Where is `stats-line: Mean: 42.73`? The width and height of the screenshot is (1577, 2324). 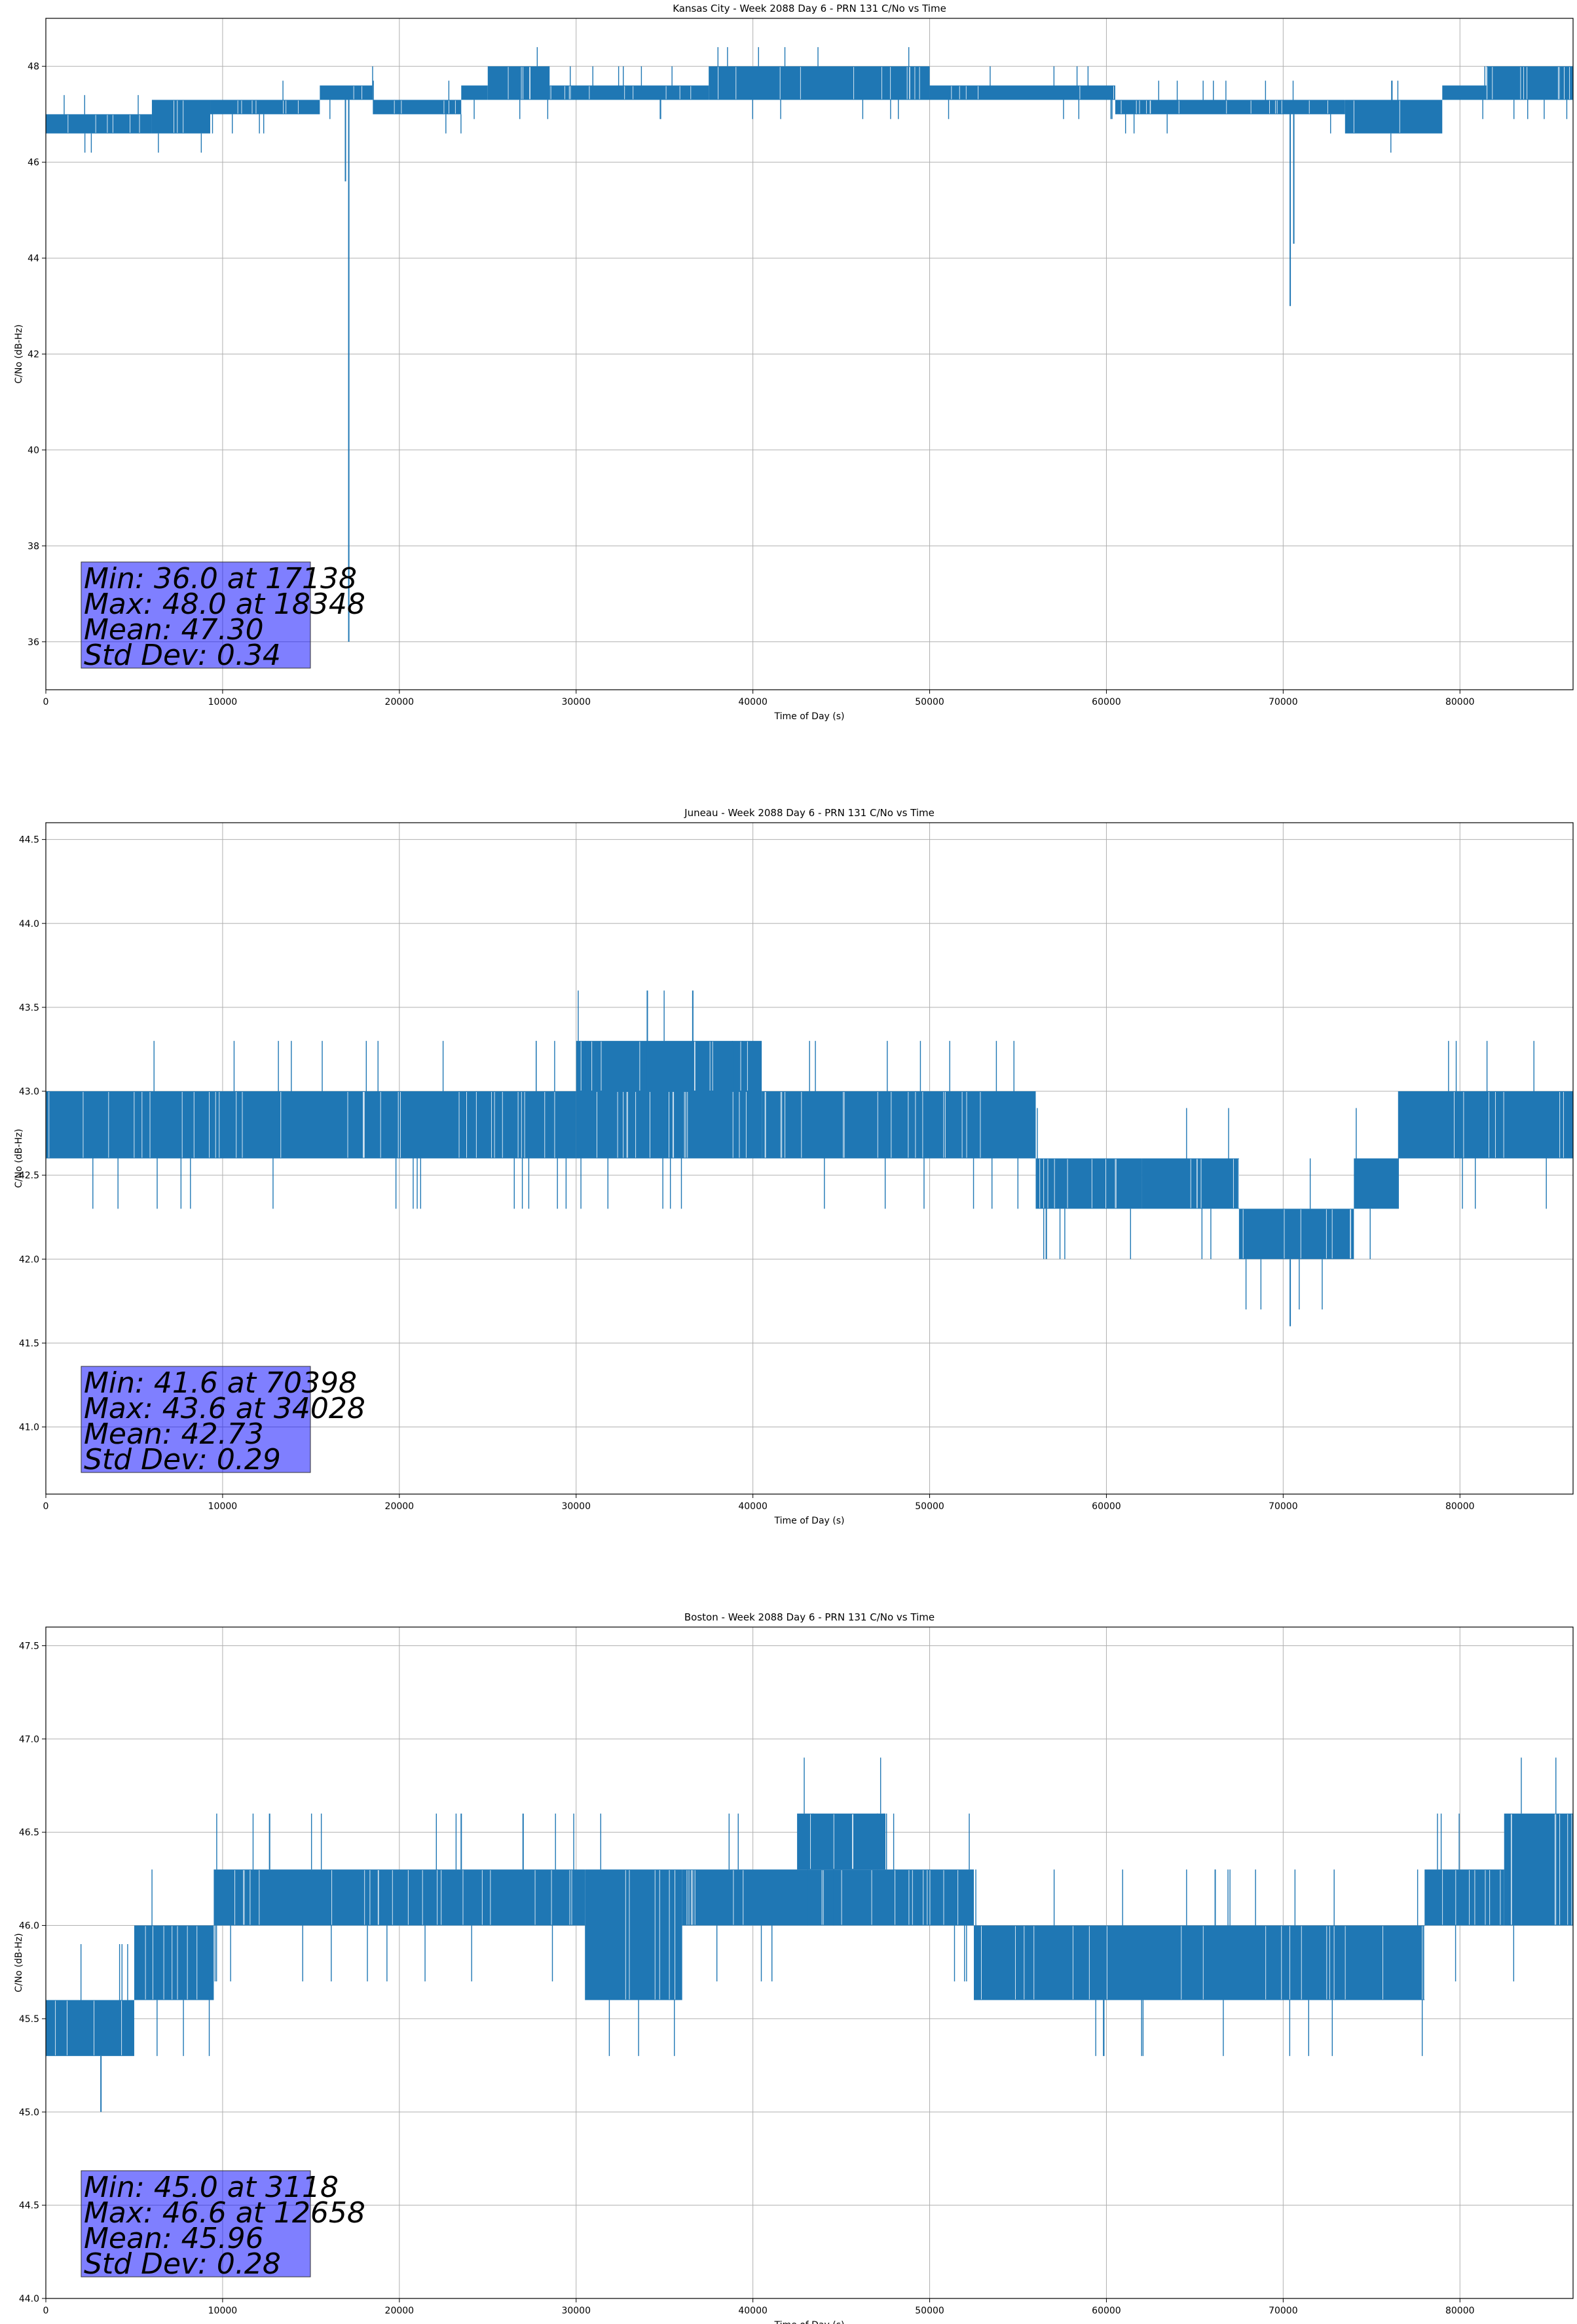
stats-line: Mean: 42.73 is located at coordinates (174, 1434).